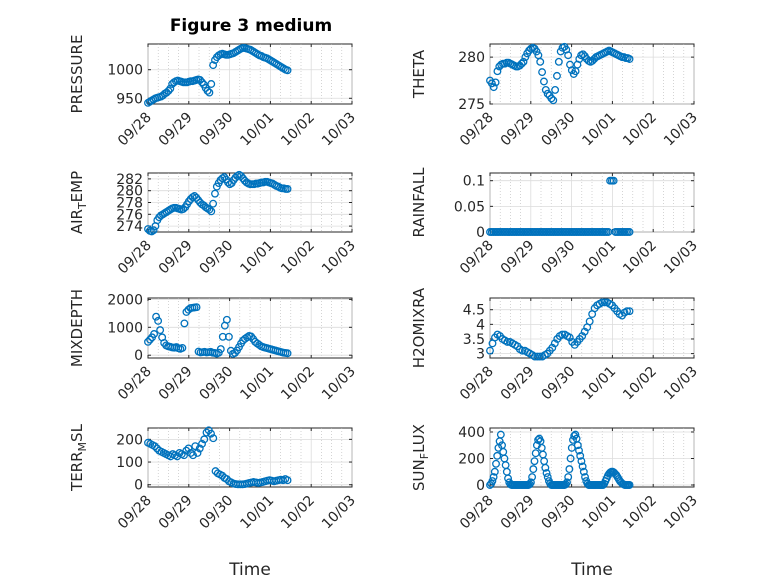 The height and width of the screenshot is (583, 778). I want to click on mixdepth-x-tick-label: 10/01, so click(257, 384).